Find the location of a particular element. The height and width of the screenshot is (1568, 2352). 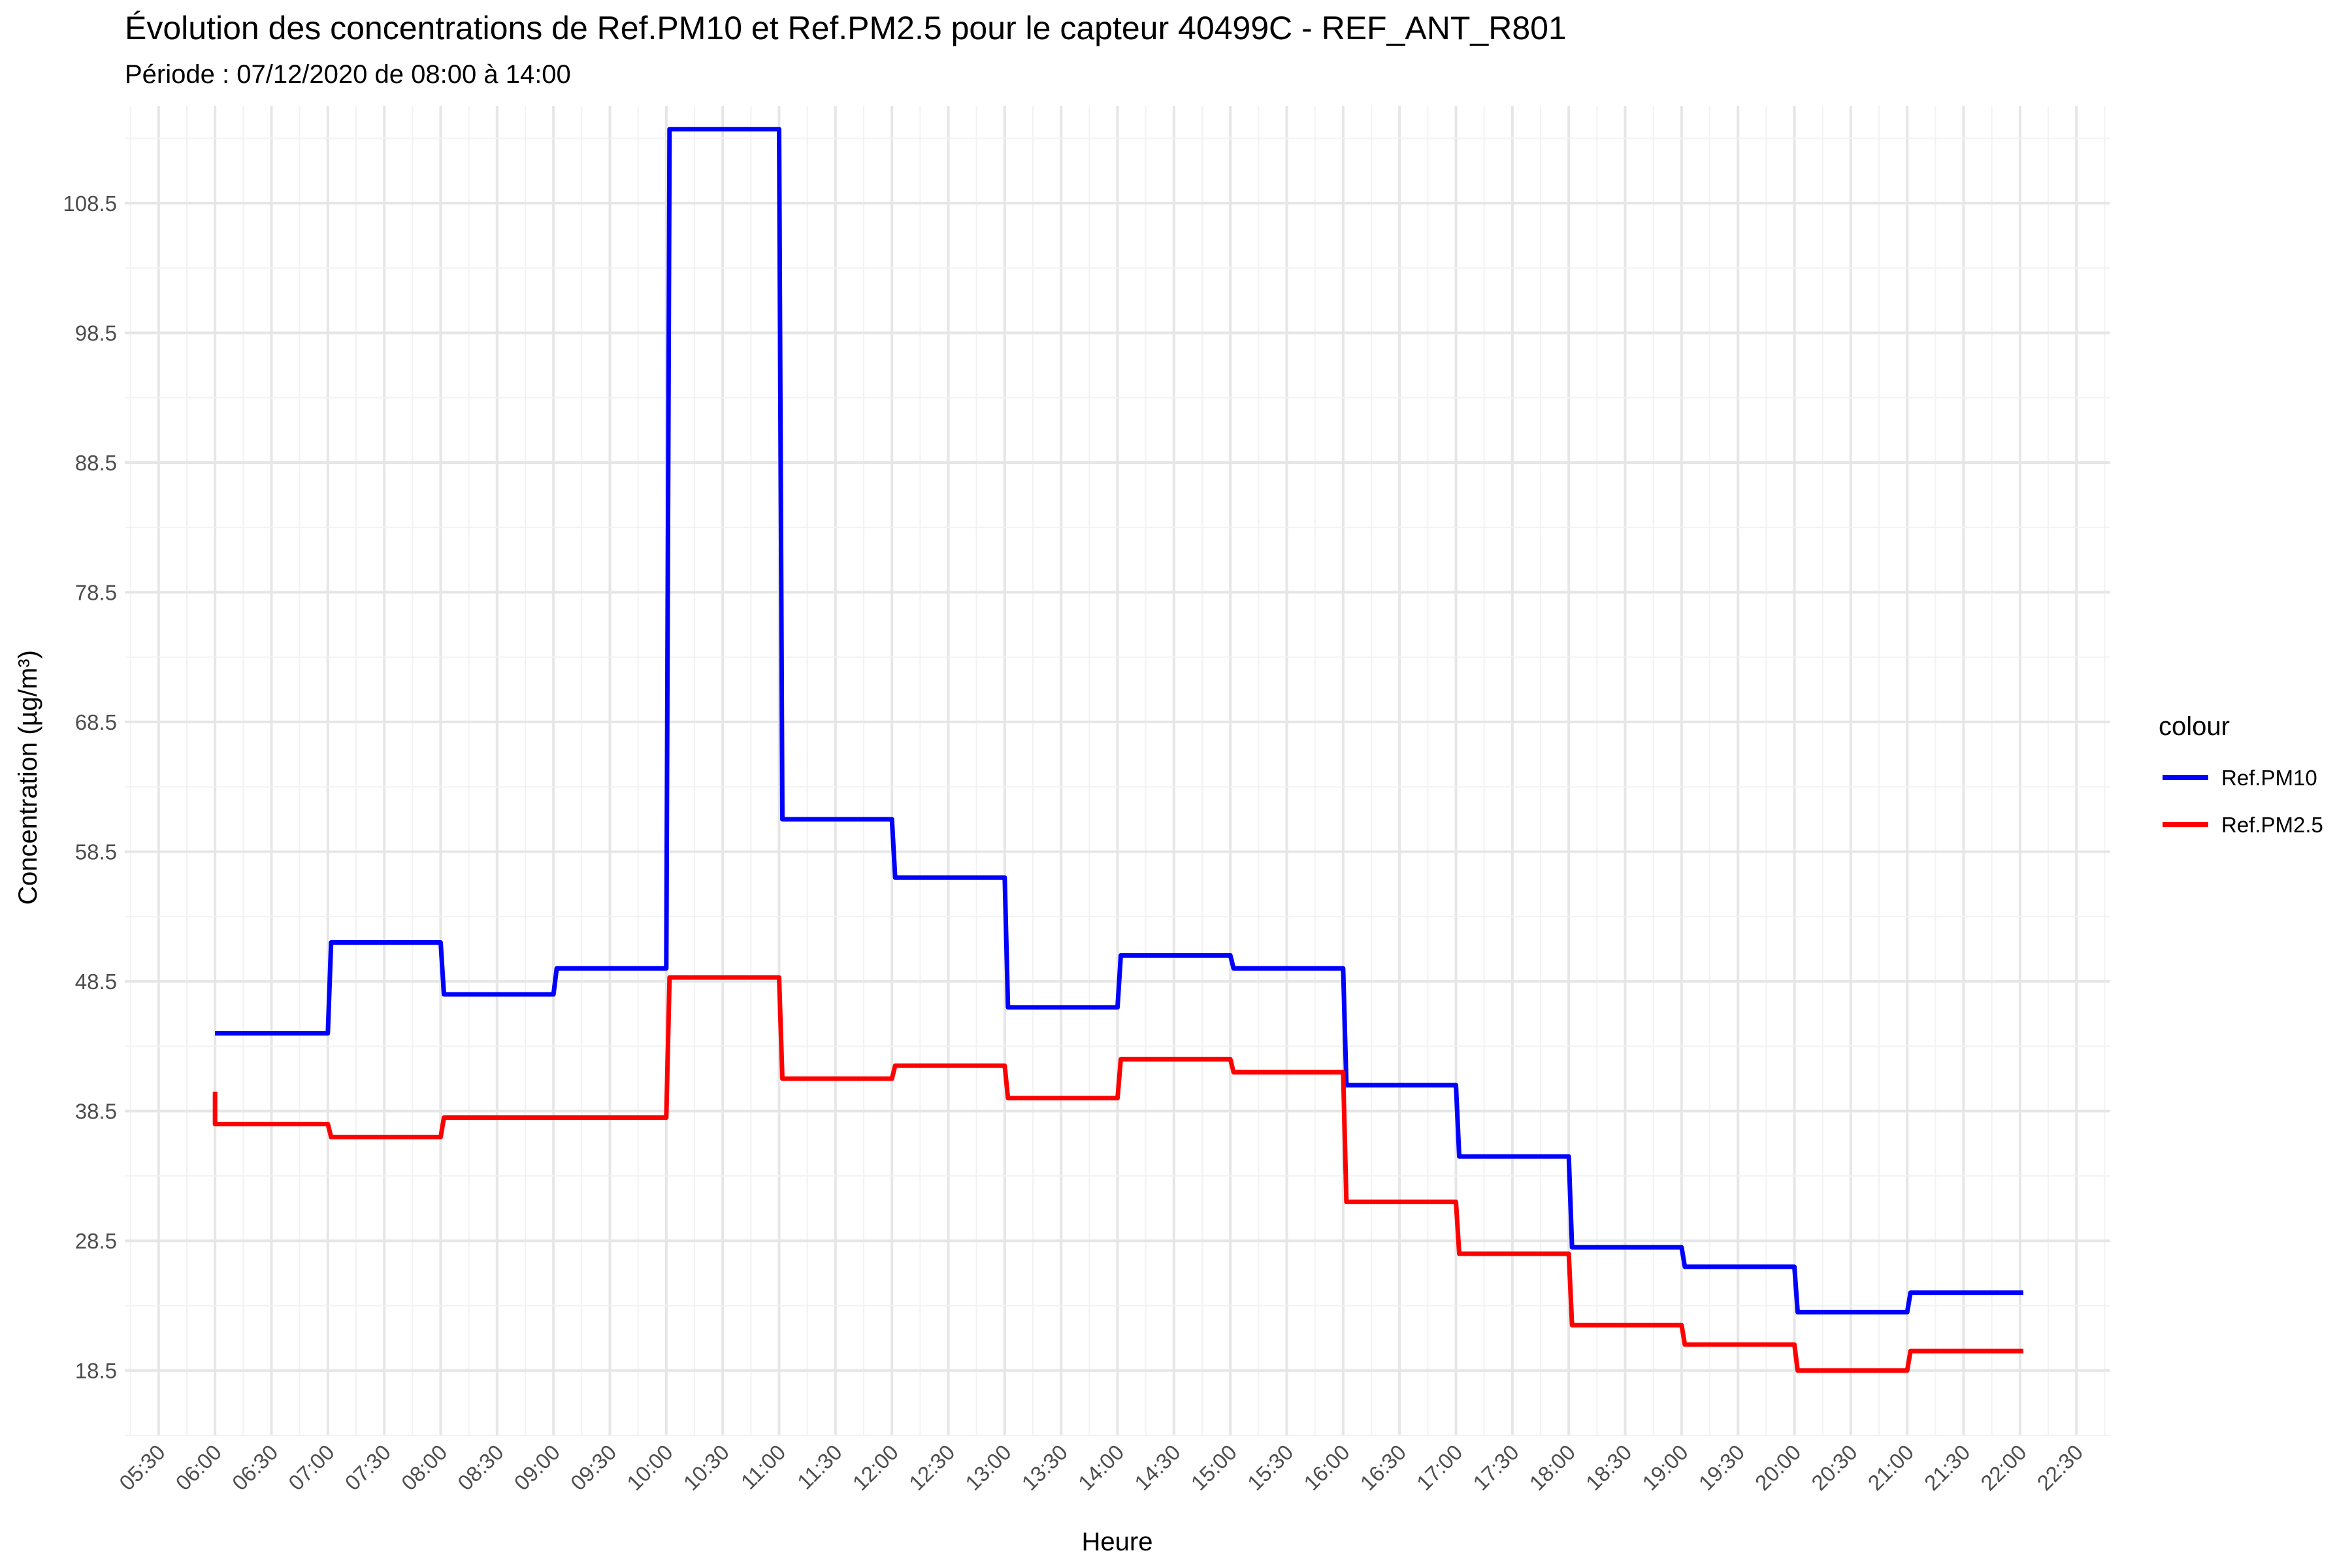

x-tick-label: 09:00 is located at coordinates (537, 1467).